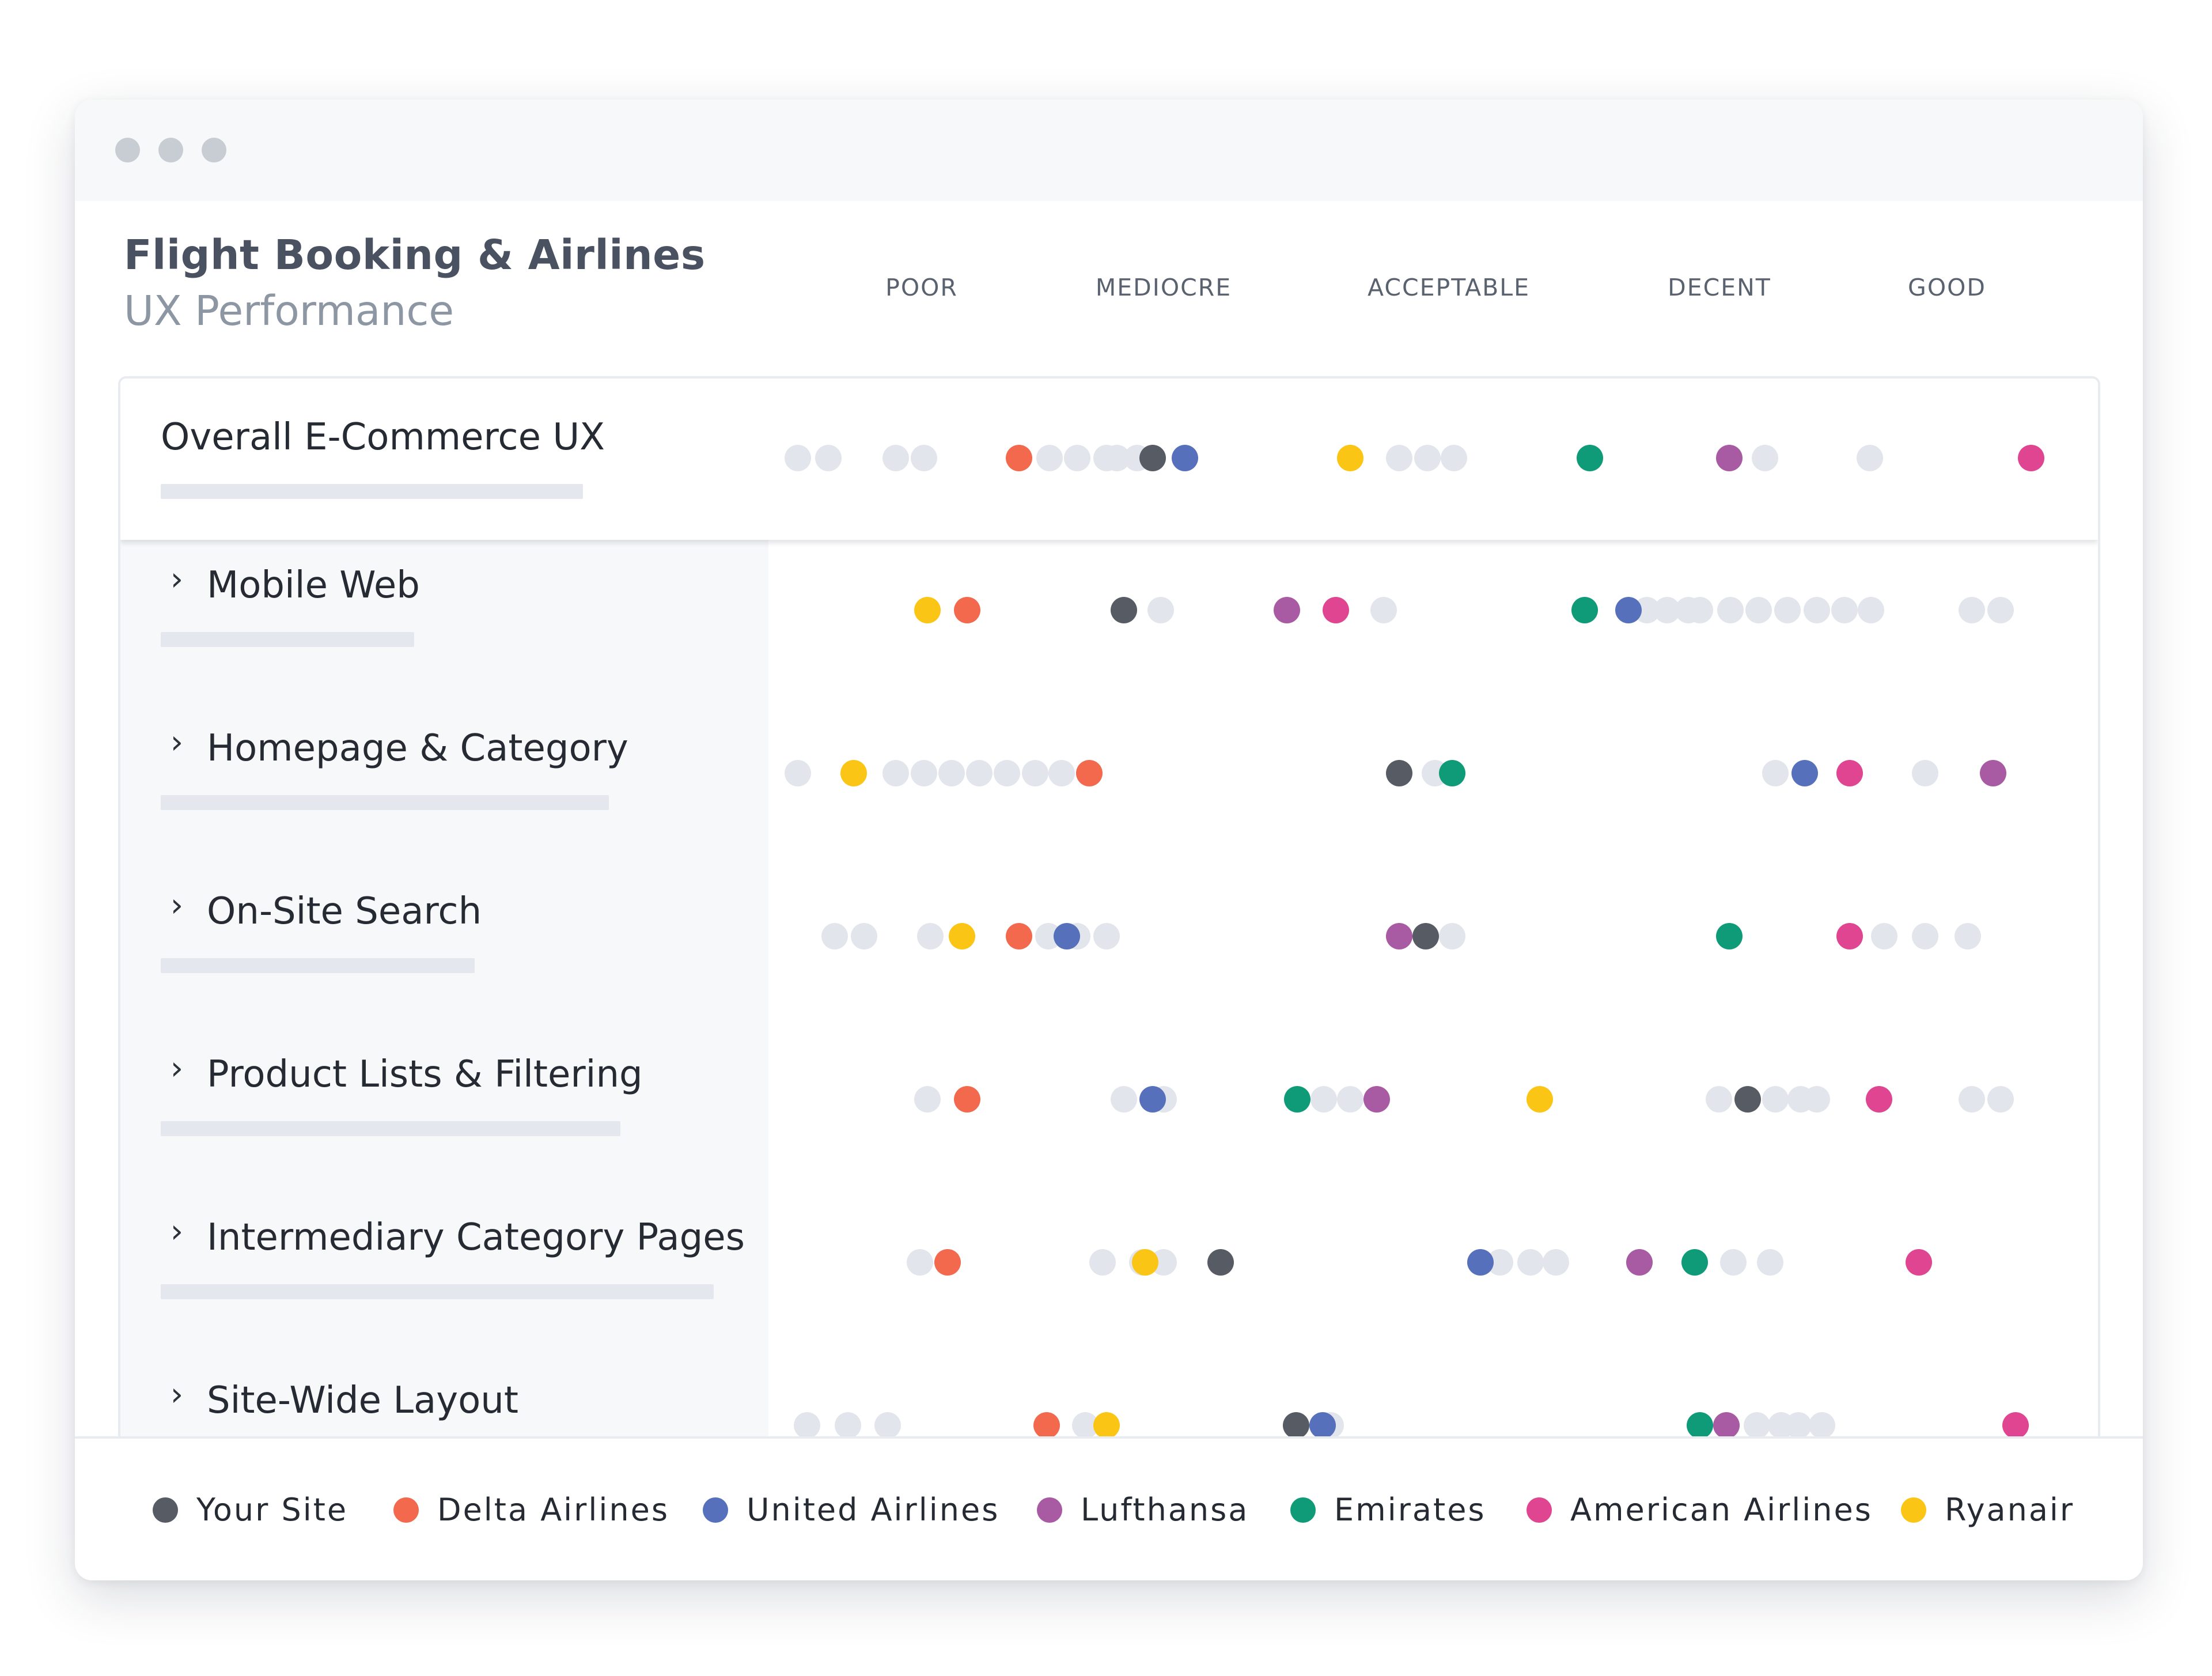 This screenshot has width=2212, height=1676. What do you see at coordinates (214, 150) in the screenshot?
I see `window-maximize-button` at bounding box center [214, 150].